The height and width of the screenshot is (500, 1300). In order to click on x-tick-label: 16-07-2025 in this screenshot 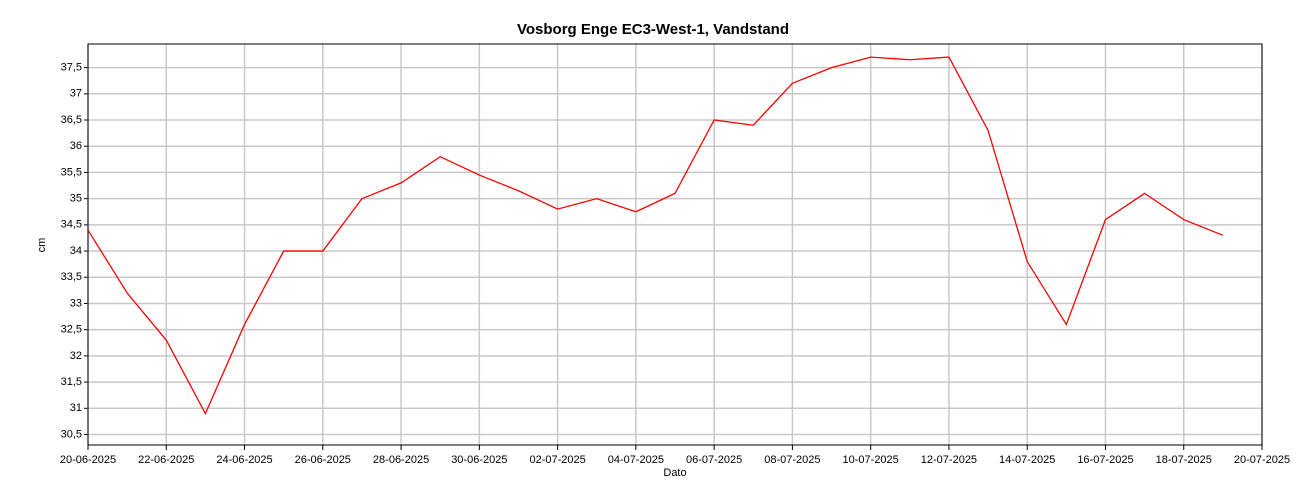, I will do `click(1105, 460)`.